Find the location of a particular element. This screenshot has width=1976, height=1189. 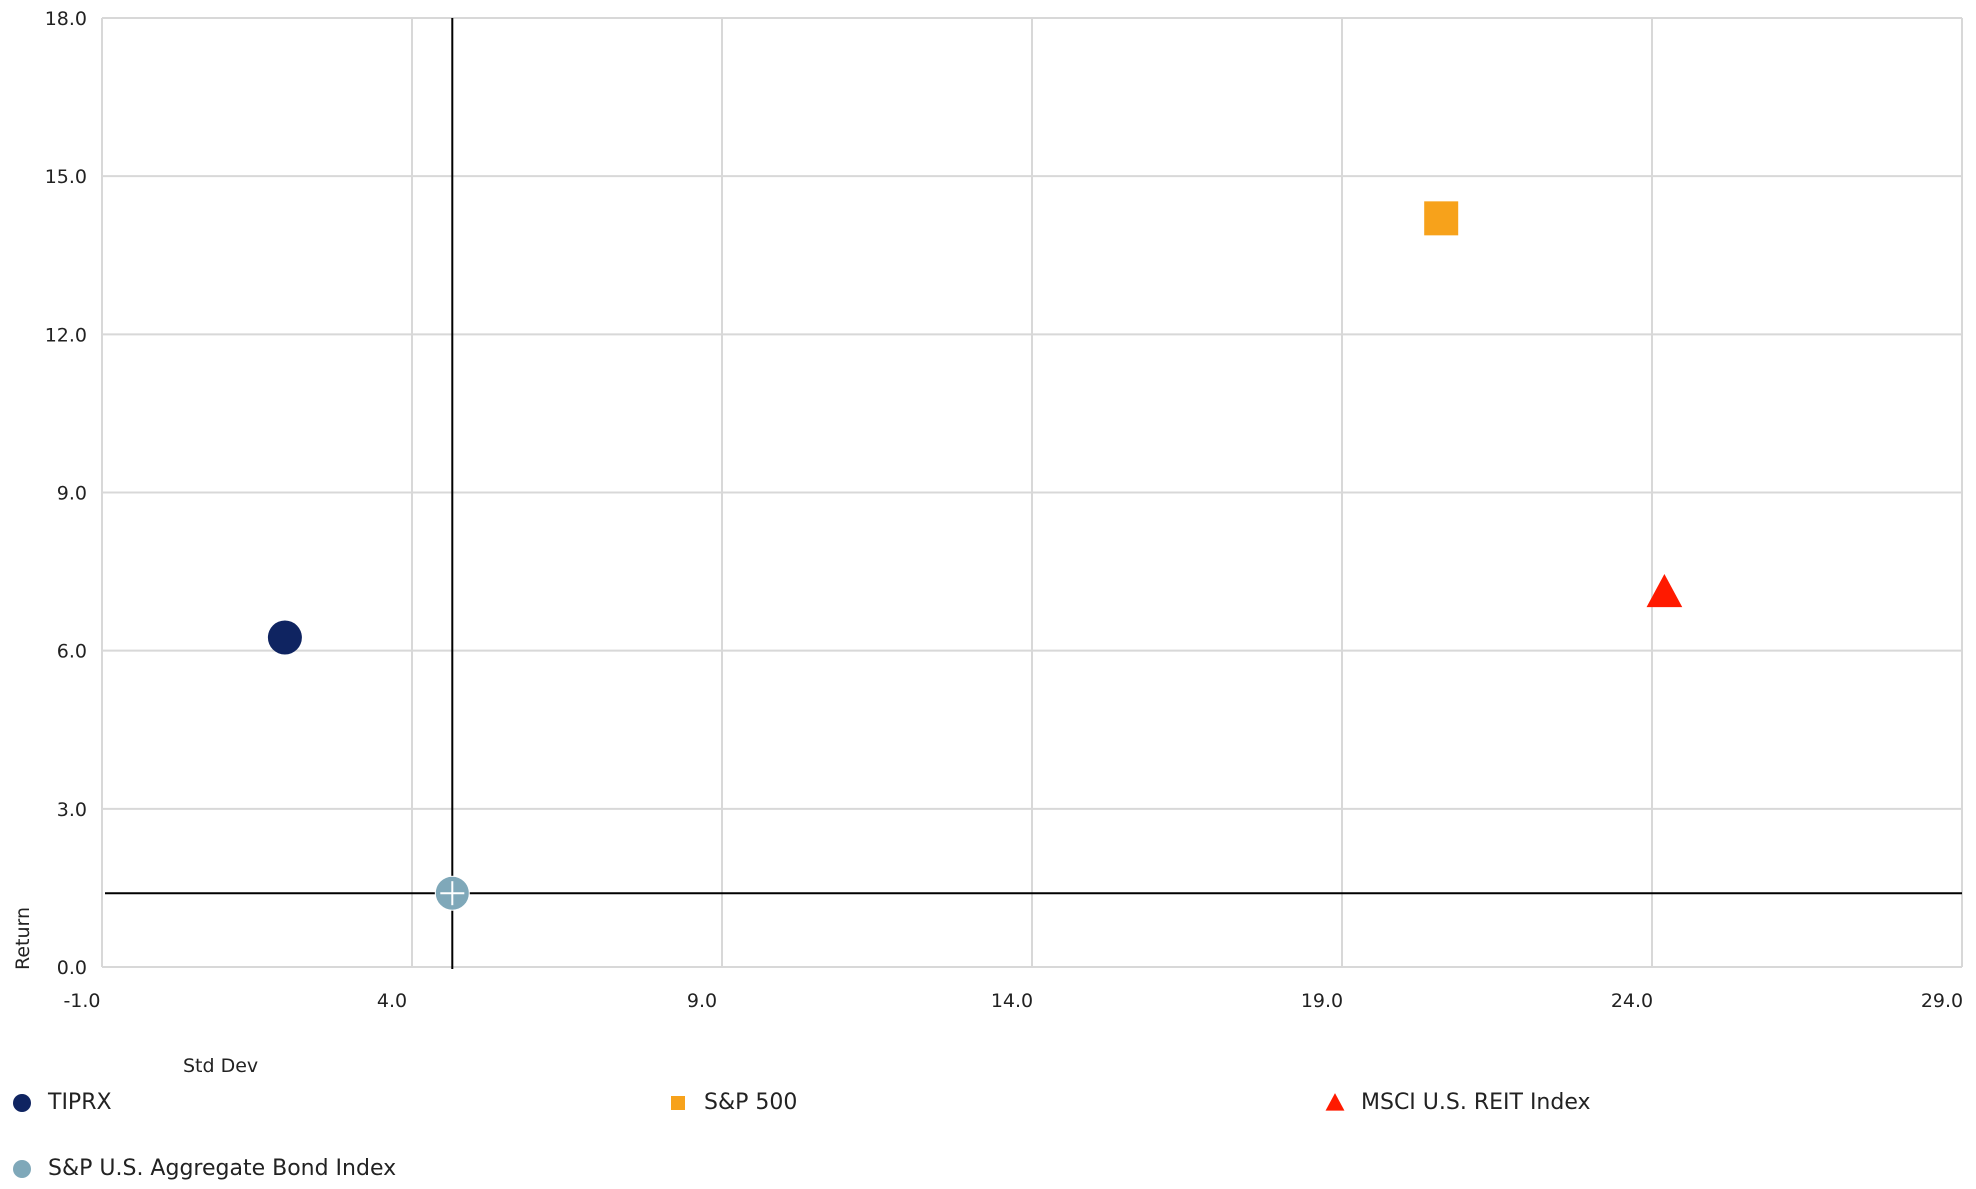

legend-marker-msci-u-s-reit-index is located at coordinates (1335, 1101).